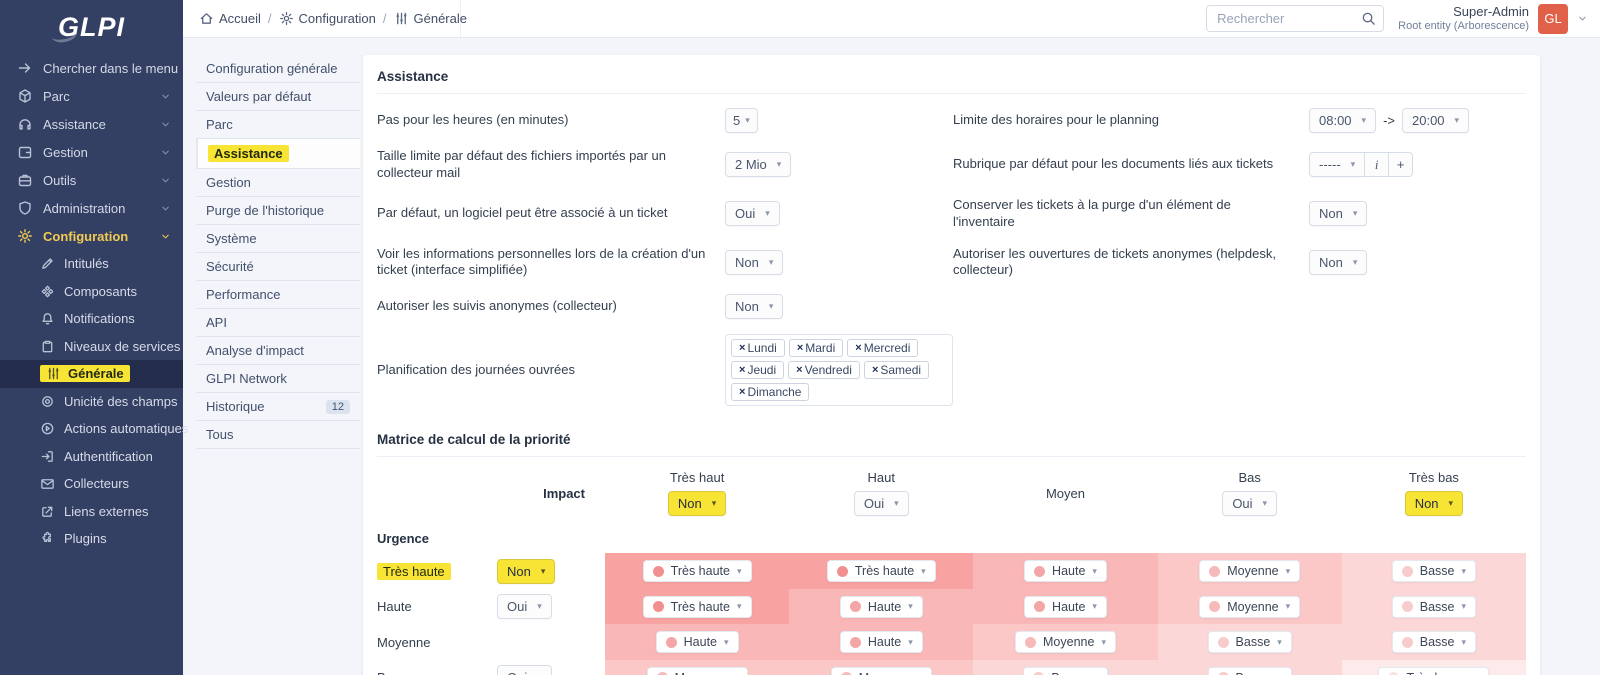 Image resolution: width=1600 pixels, height=675 pixels. Describe the element at coordinates (91, 457) in the screenshot. I see `sidebar-item-authentification: Authentification` at that location.